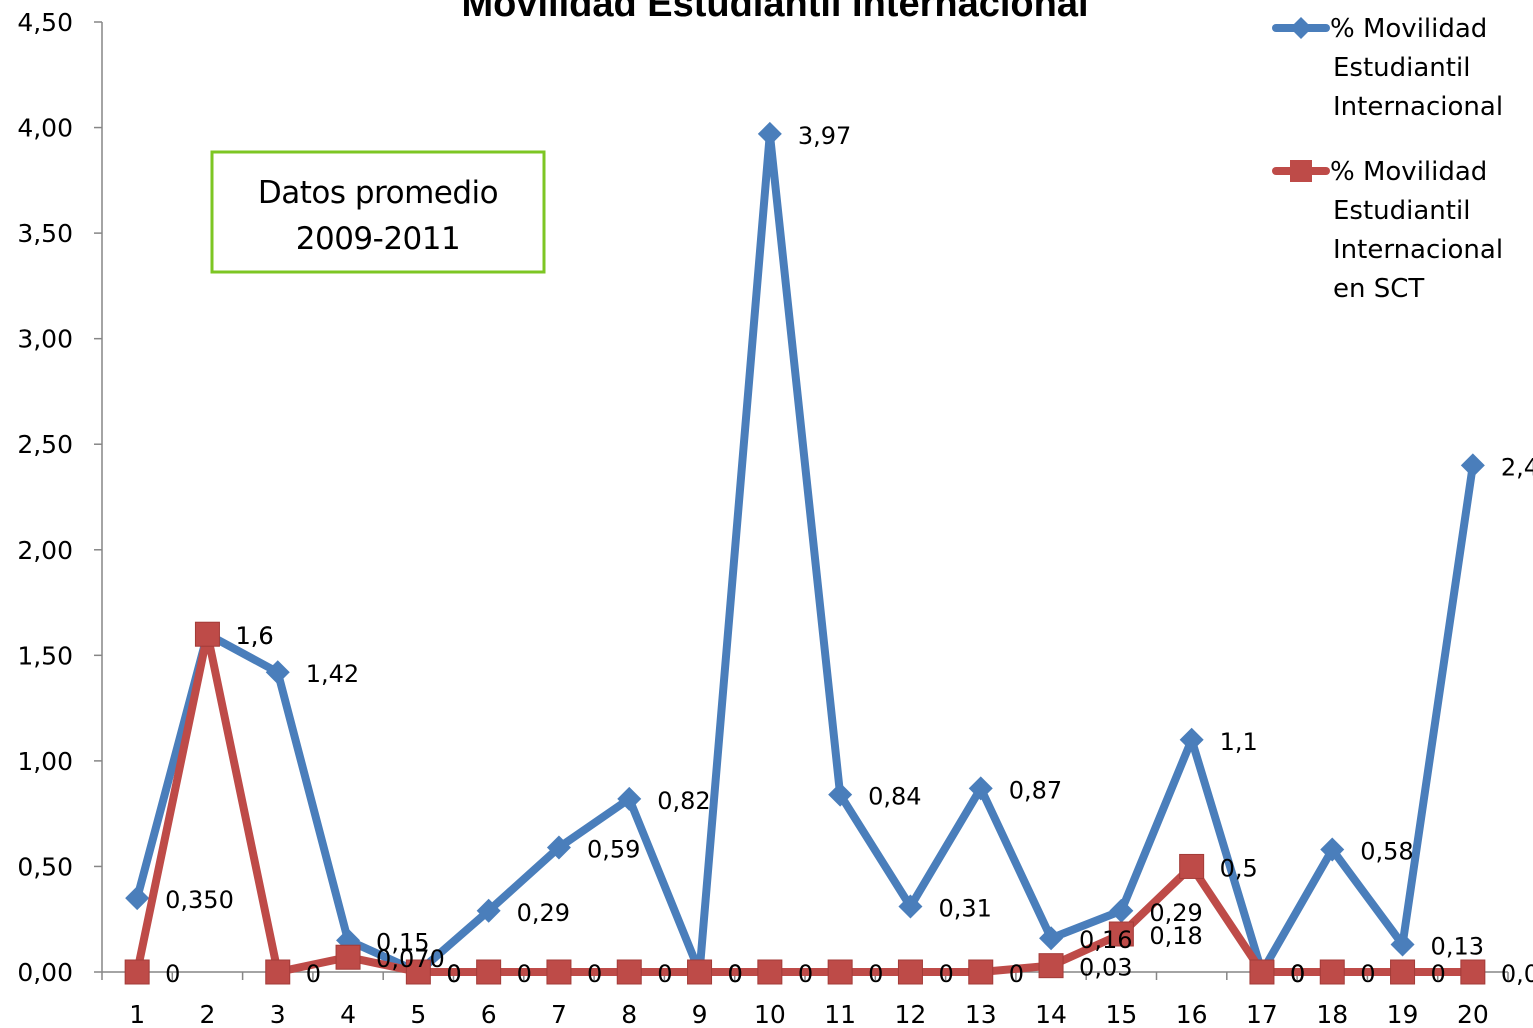  Describe the element at coordinates (199, 900) in the screenshot. I see `data-label: 0,350` at that location.